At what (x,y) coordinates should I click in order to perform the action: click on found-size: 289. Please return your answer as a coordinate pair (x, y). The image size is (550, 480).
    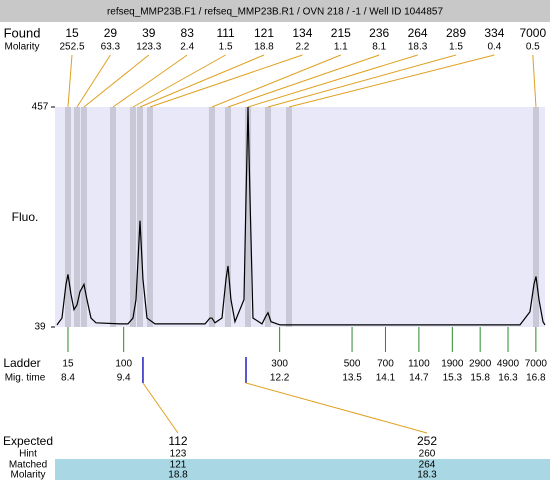
    Looking at the image, I should click on (456, 33).